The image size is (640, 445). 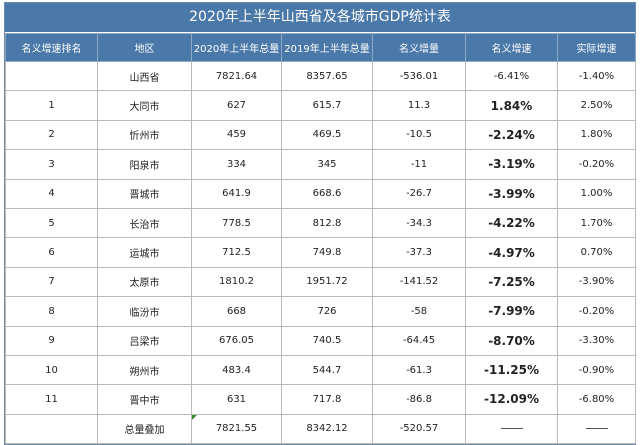 What do you see at coordinates (327, 311) in the screenshot?
I see `gdp-2019-cell: 726` at bounding box center [327, 311].